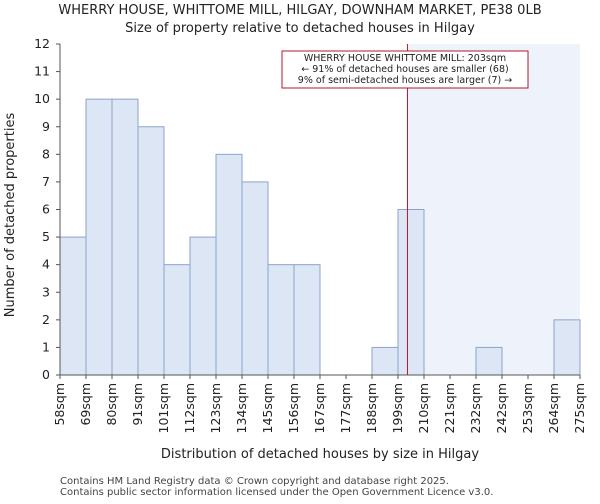 This screenshot has height=504, width=600. Describe the element at coordinates (255, 278) in the screenshot. I see `bar-134sqm` at that location.